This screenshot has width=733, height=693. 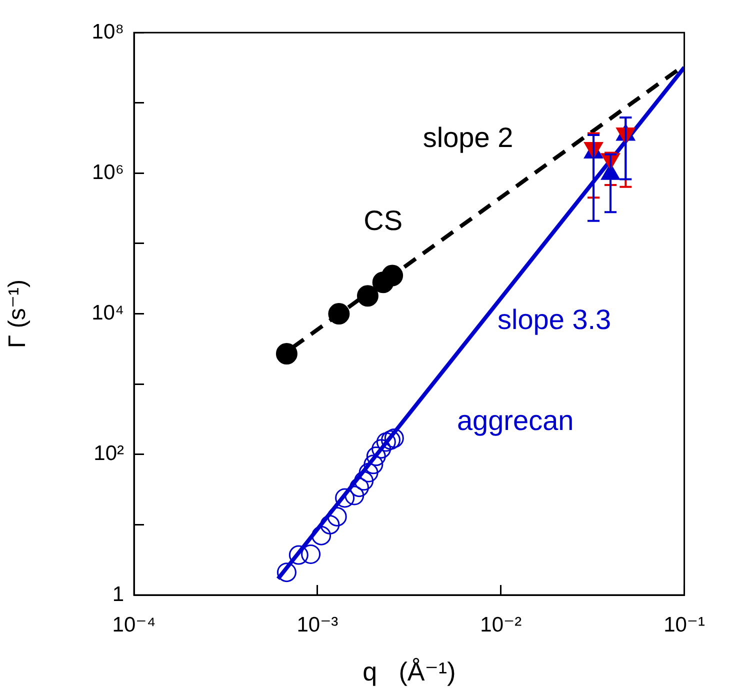 I want to click on x-tick-label: 10⁻², so click(x=501, y=624).